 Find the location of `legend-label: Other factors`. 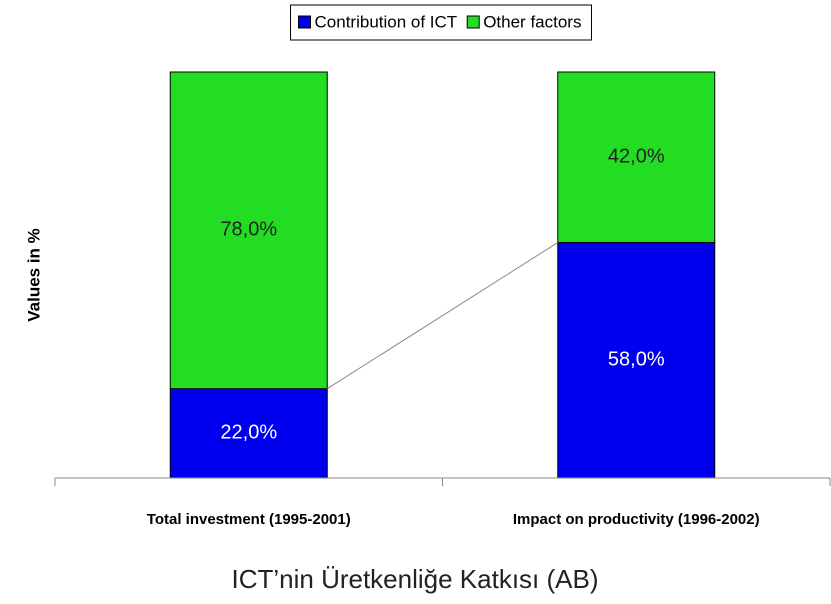

legend-label: Other factors is located at coordinates (532, 21).